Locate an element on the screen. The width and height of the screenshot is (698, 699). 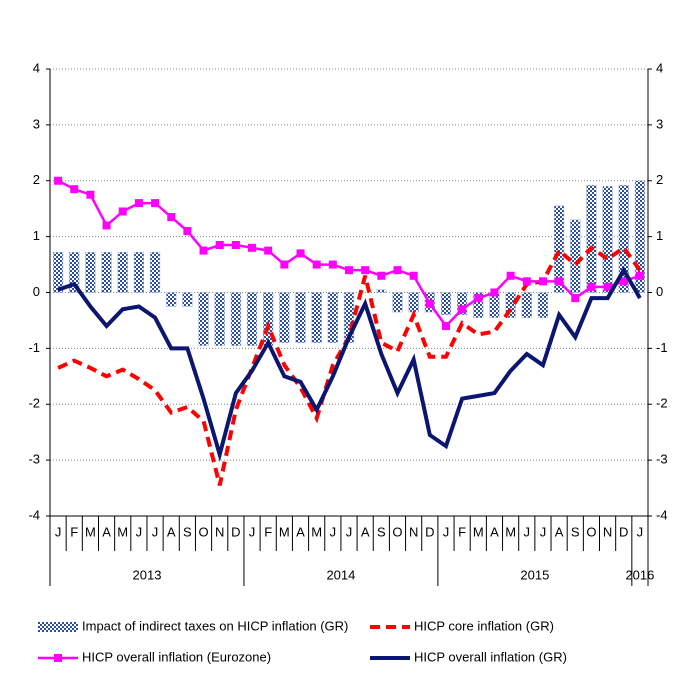
y2-tick-label: -2 is located at coordinates (662, 403).